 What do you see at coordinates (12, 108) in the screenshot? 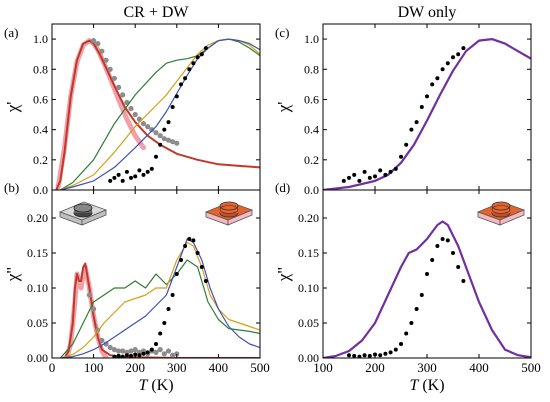
I see `y-axis-label: χ'` at bounding box center [12, 108].